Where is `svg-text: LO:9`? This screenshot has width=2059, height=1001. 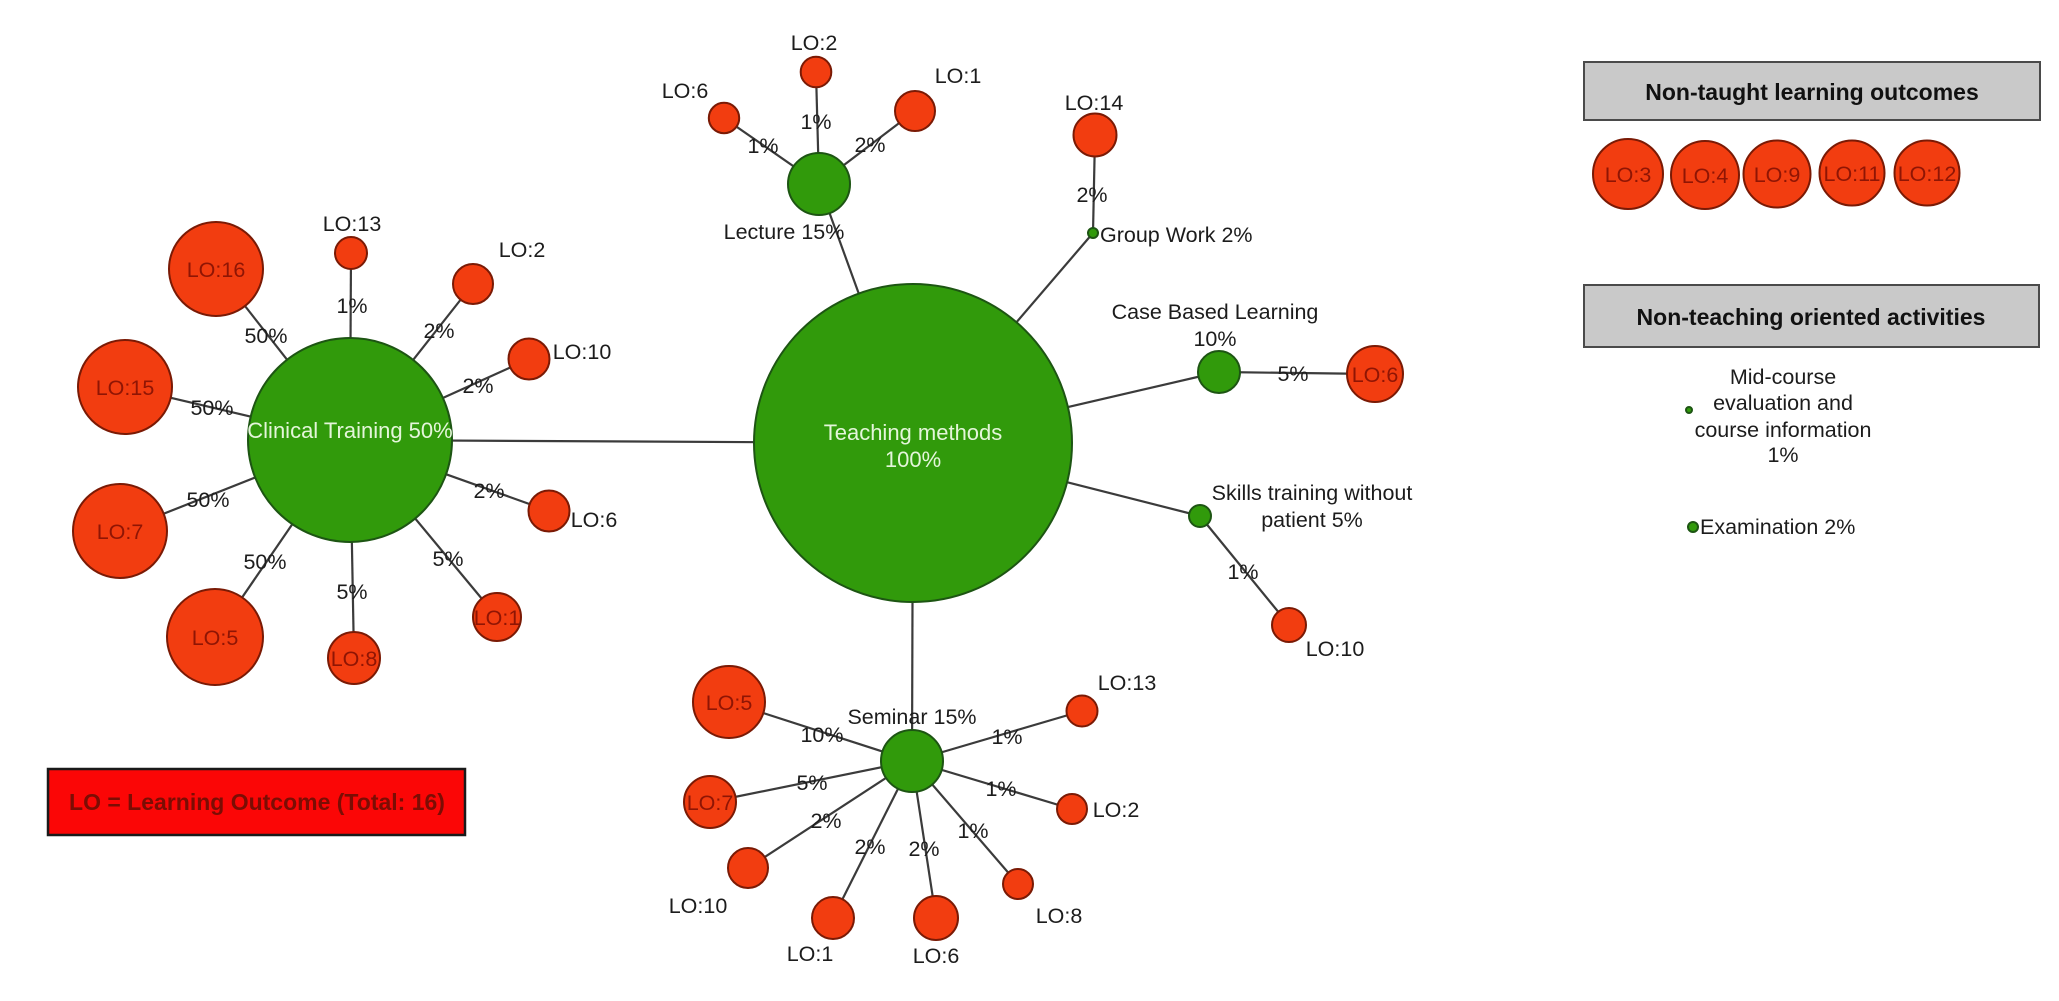
svg-text: LO:9 is located at coordinates (1777, 175).